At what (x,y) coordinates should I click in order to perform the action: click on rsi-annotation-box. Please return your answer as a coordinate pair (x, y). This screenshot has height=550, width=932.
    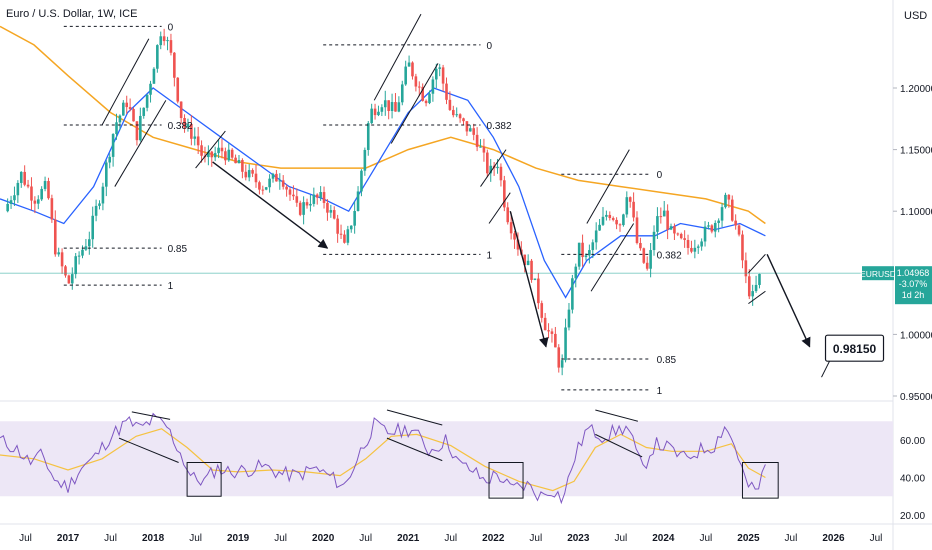
    Looking at the image, I should click on (506, 480).